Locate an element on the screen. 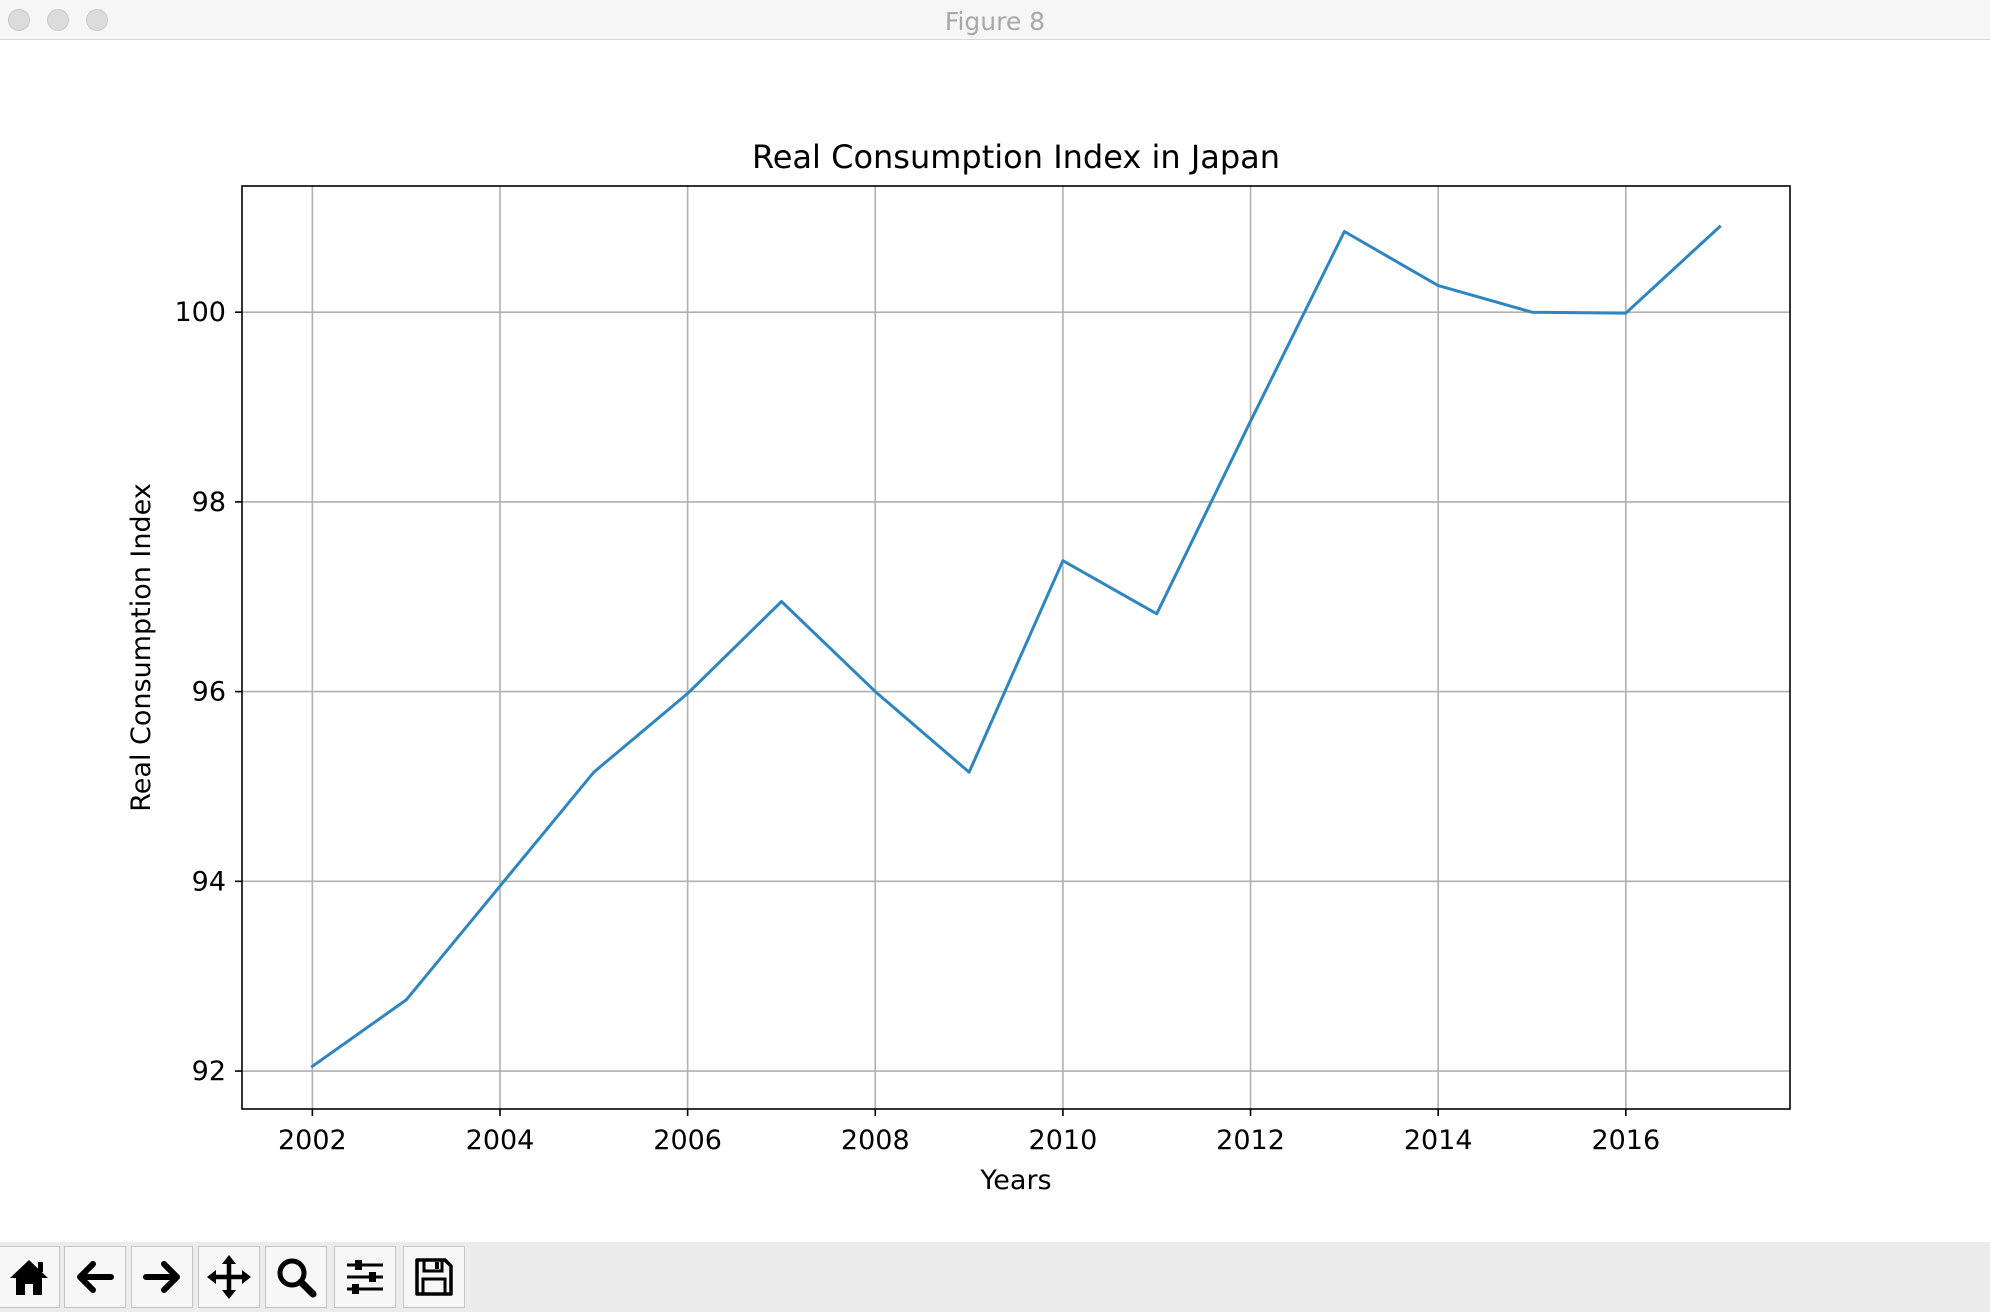  search-icon is located at coordinates (297, 1278).